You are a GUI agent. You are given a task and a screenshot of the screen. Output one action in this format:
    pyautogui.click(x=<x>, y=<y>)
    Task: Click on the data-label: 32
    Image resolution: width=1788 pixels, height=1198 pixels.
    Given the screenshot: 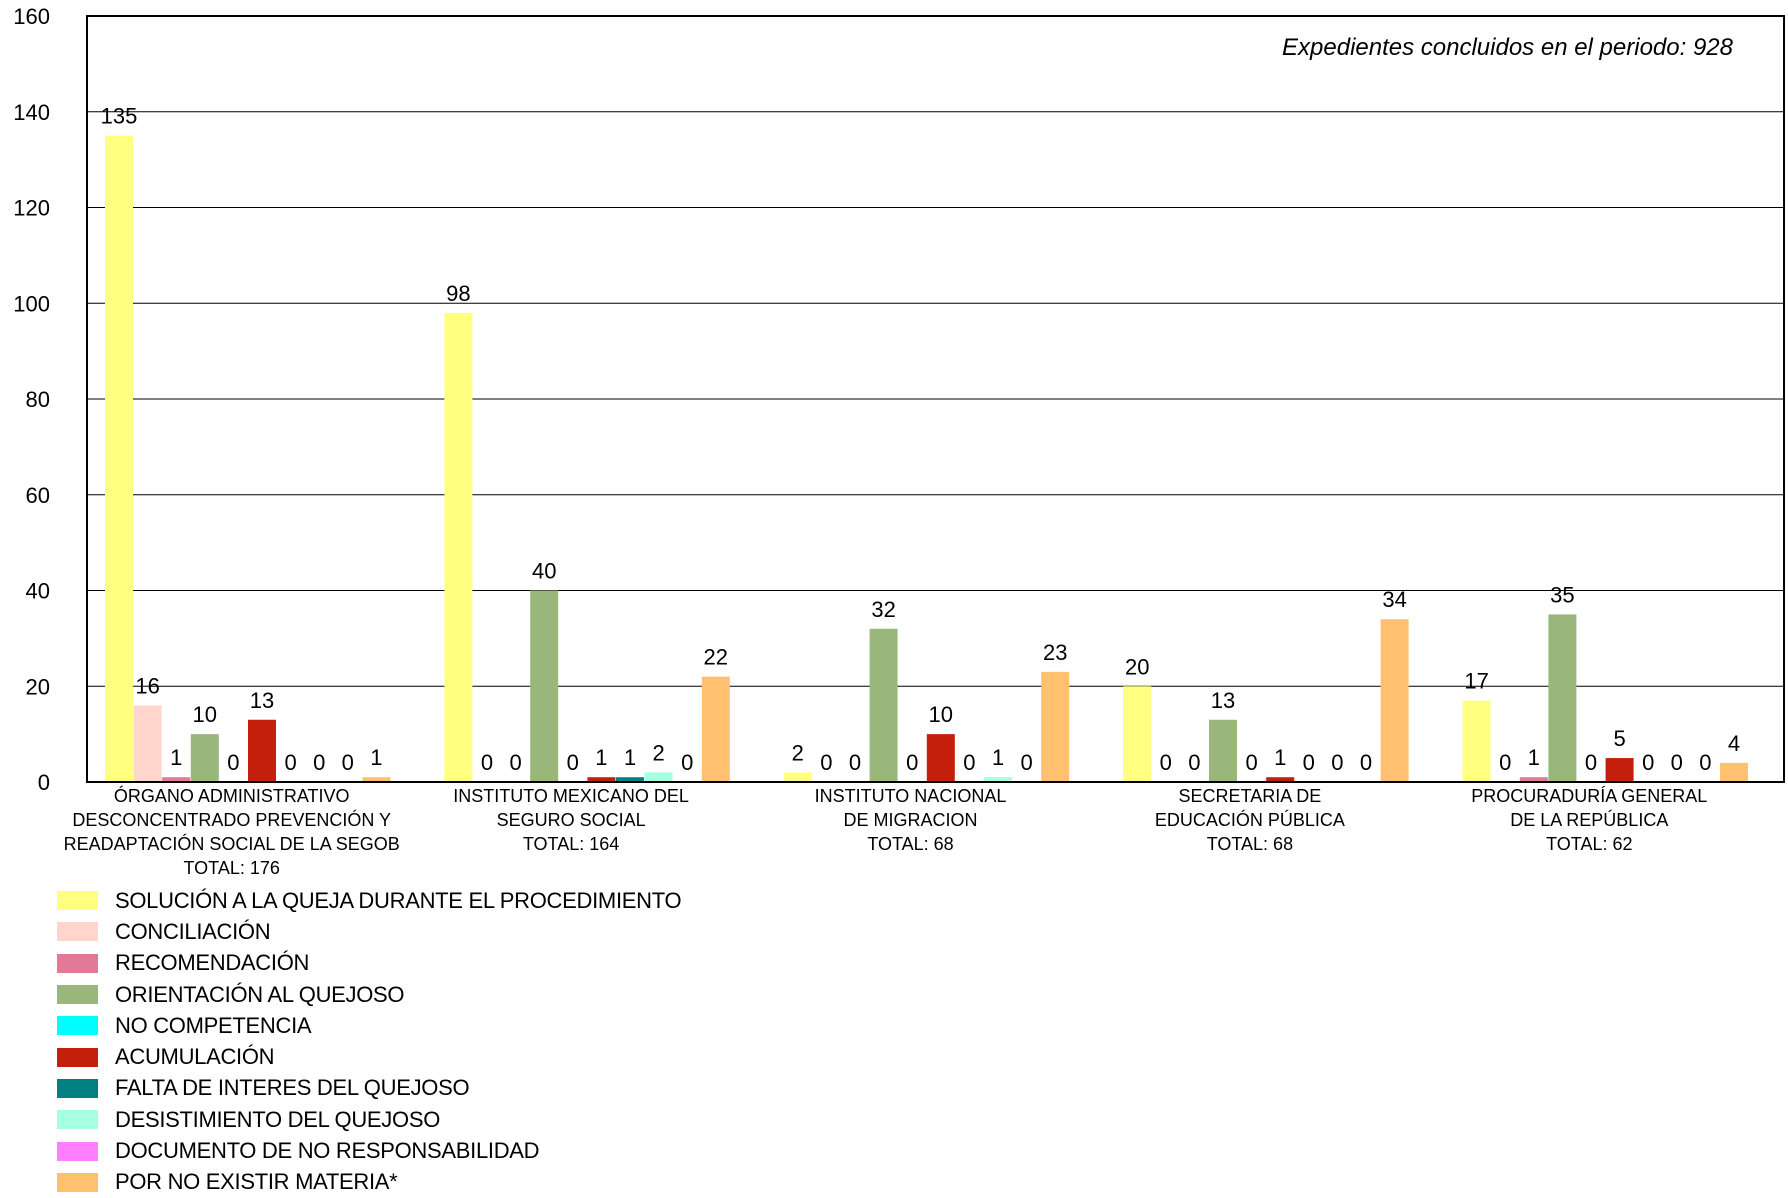 What is the action you would take?
    pyautogui.click(x=883, y=609)
    